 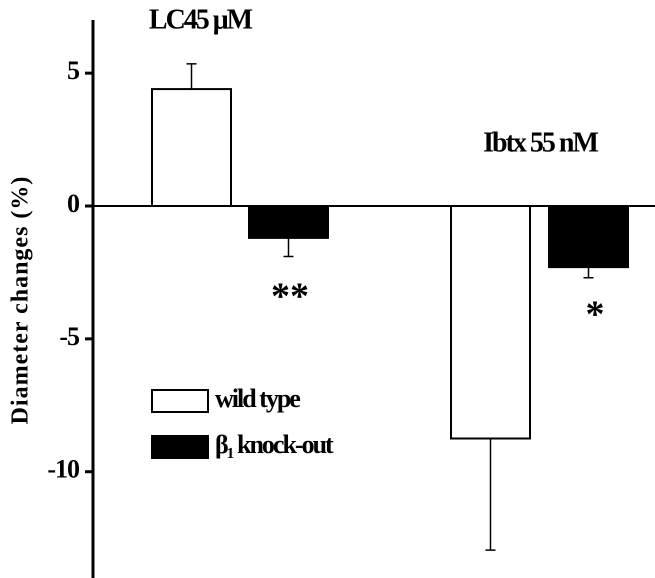 I want to click on y-axis-label: Diameter changes (%), so click(x=21, y=300).